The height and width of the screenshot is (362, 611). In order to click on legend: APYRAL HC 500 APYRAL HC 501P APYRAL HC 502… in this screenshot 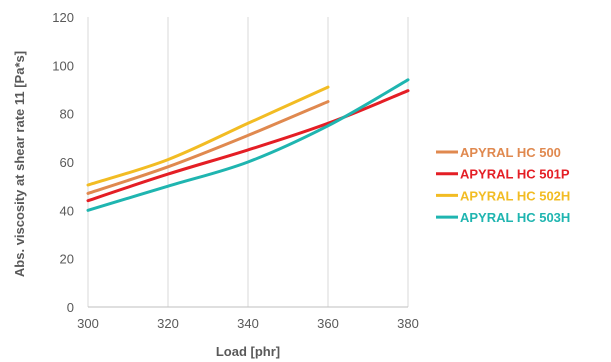, I will do `click(503, 185)`.